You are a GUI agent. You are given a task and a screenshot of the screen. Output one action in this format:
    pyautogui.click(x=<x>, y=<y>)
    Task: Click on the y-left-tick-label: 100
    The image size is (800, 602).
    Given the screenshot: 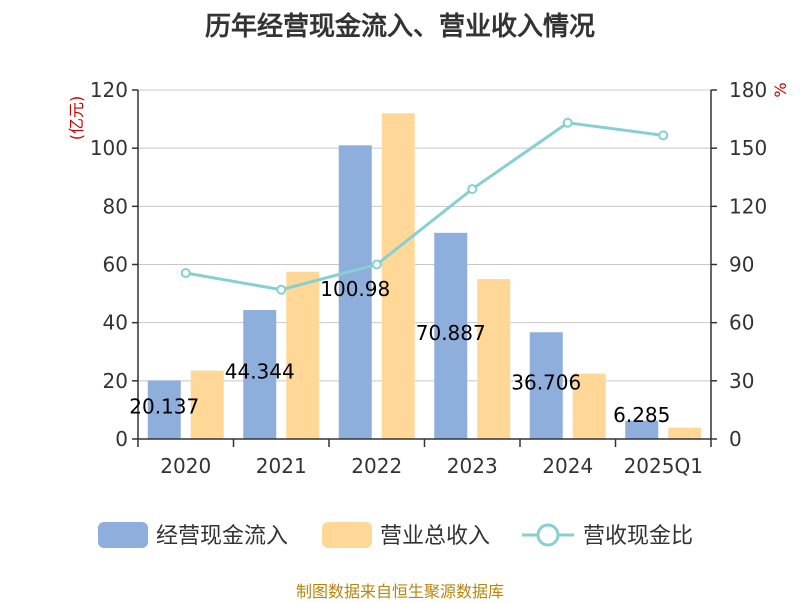 What is the action you would take?
    pyautogui.click(x=109, y=148)
    